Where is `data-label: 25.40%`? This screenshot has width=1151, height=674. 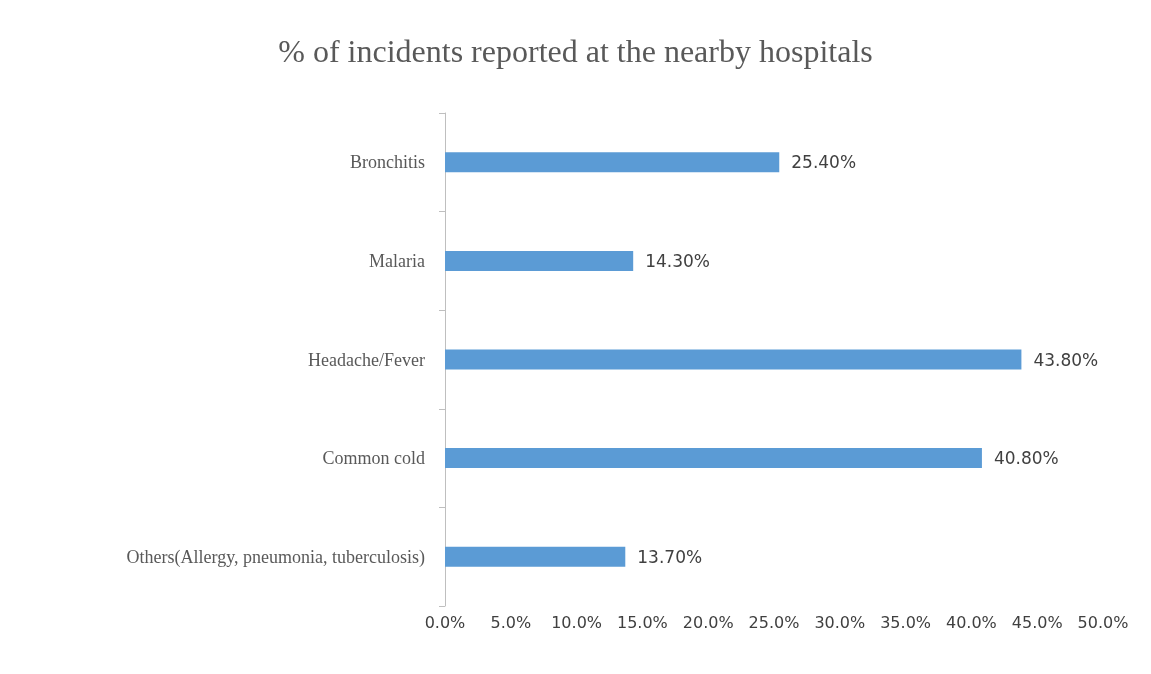
data-label: 25.40% is located at coordinates (824, 162).